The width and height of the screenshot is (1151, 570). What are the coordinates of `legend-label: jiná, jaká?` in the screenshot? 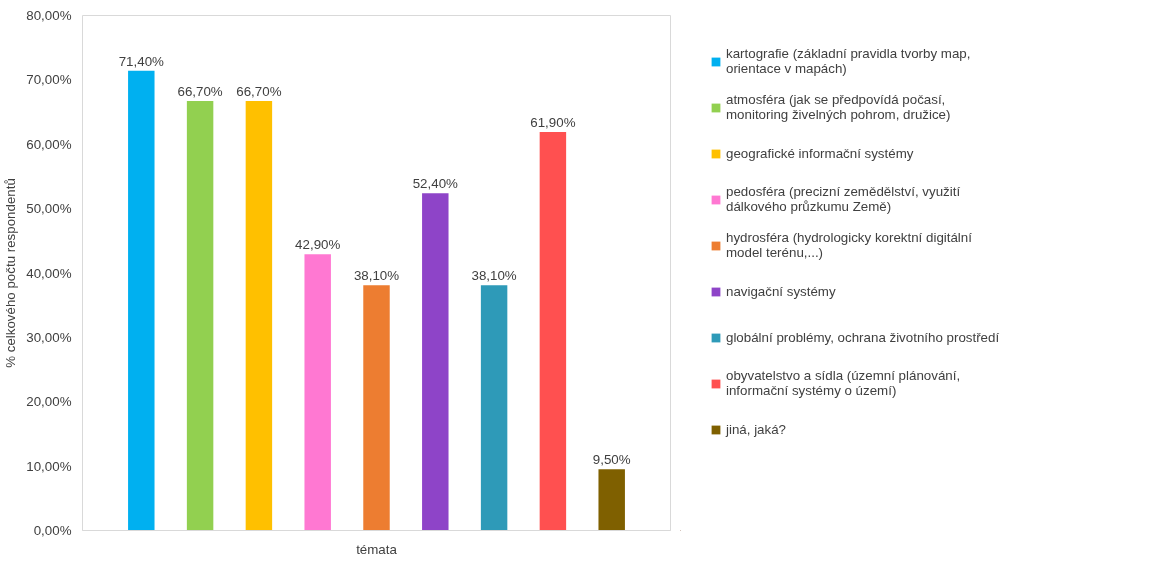 It's located at (756, 429).